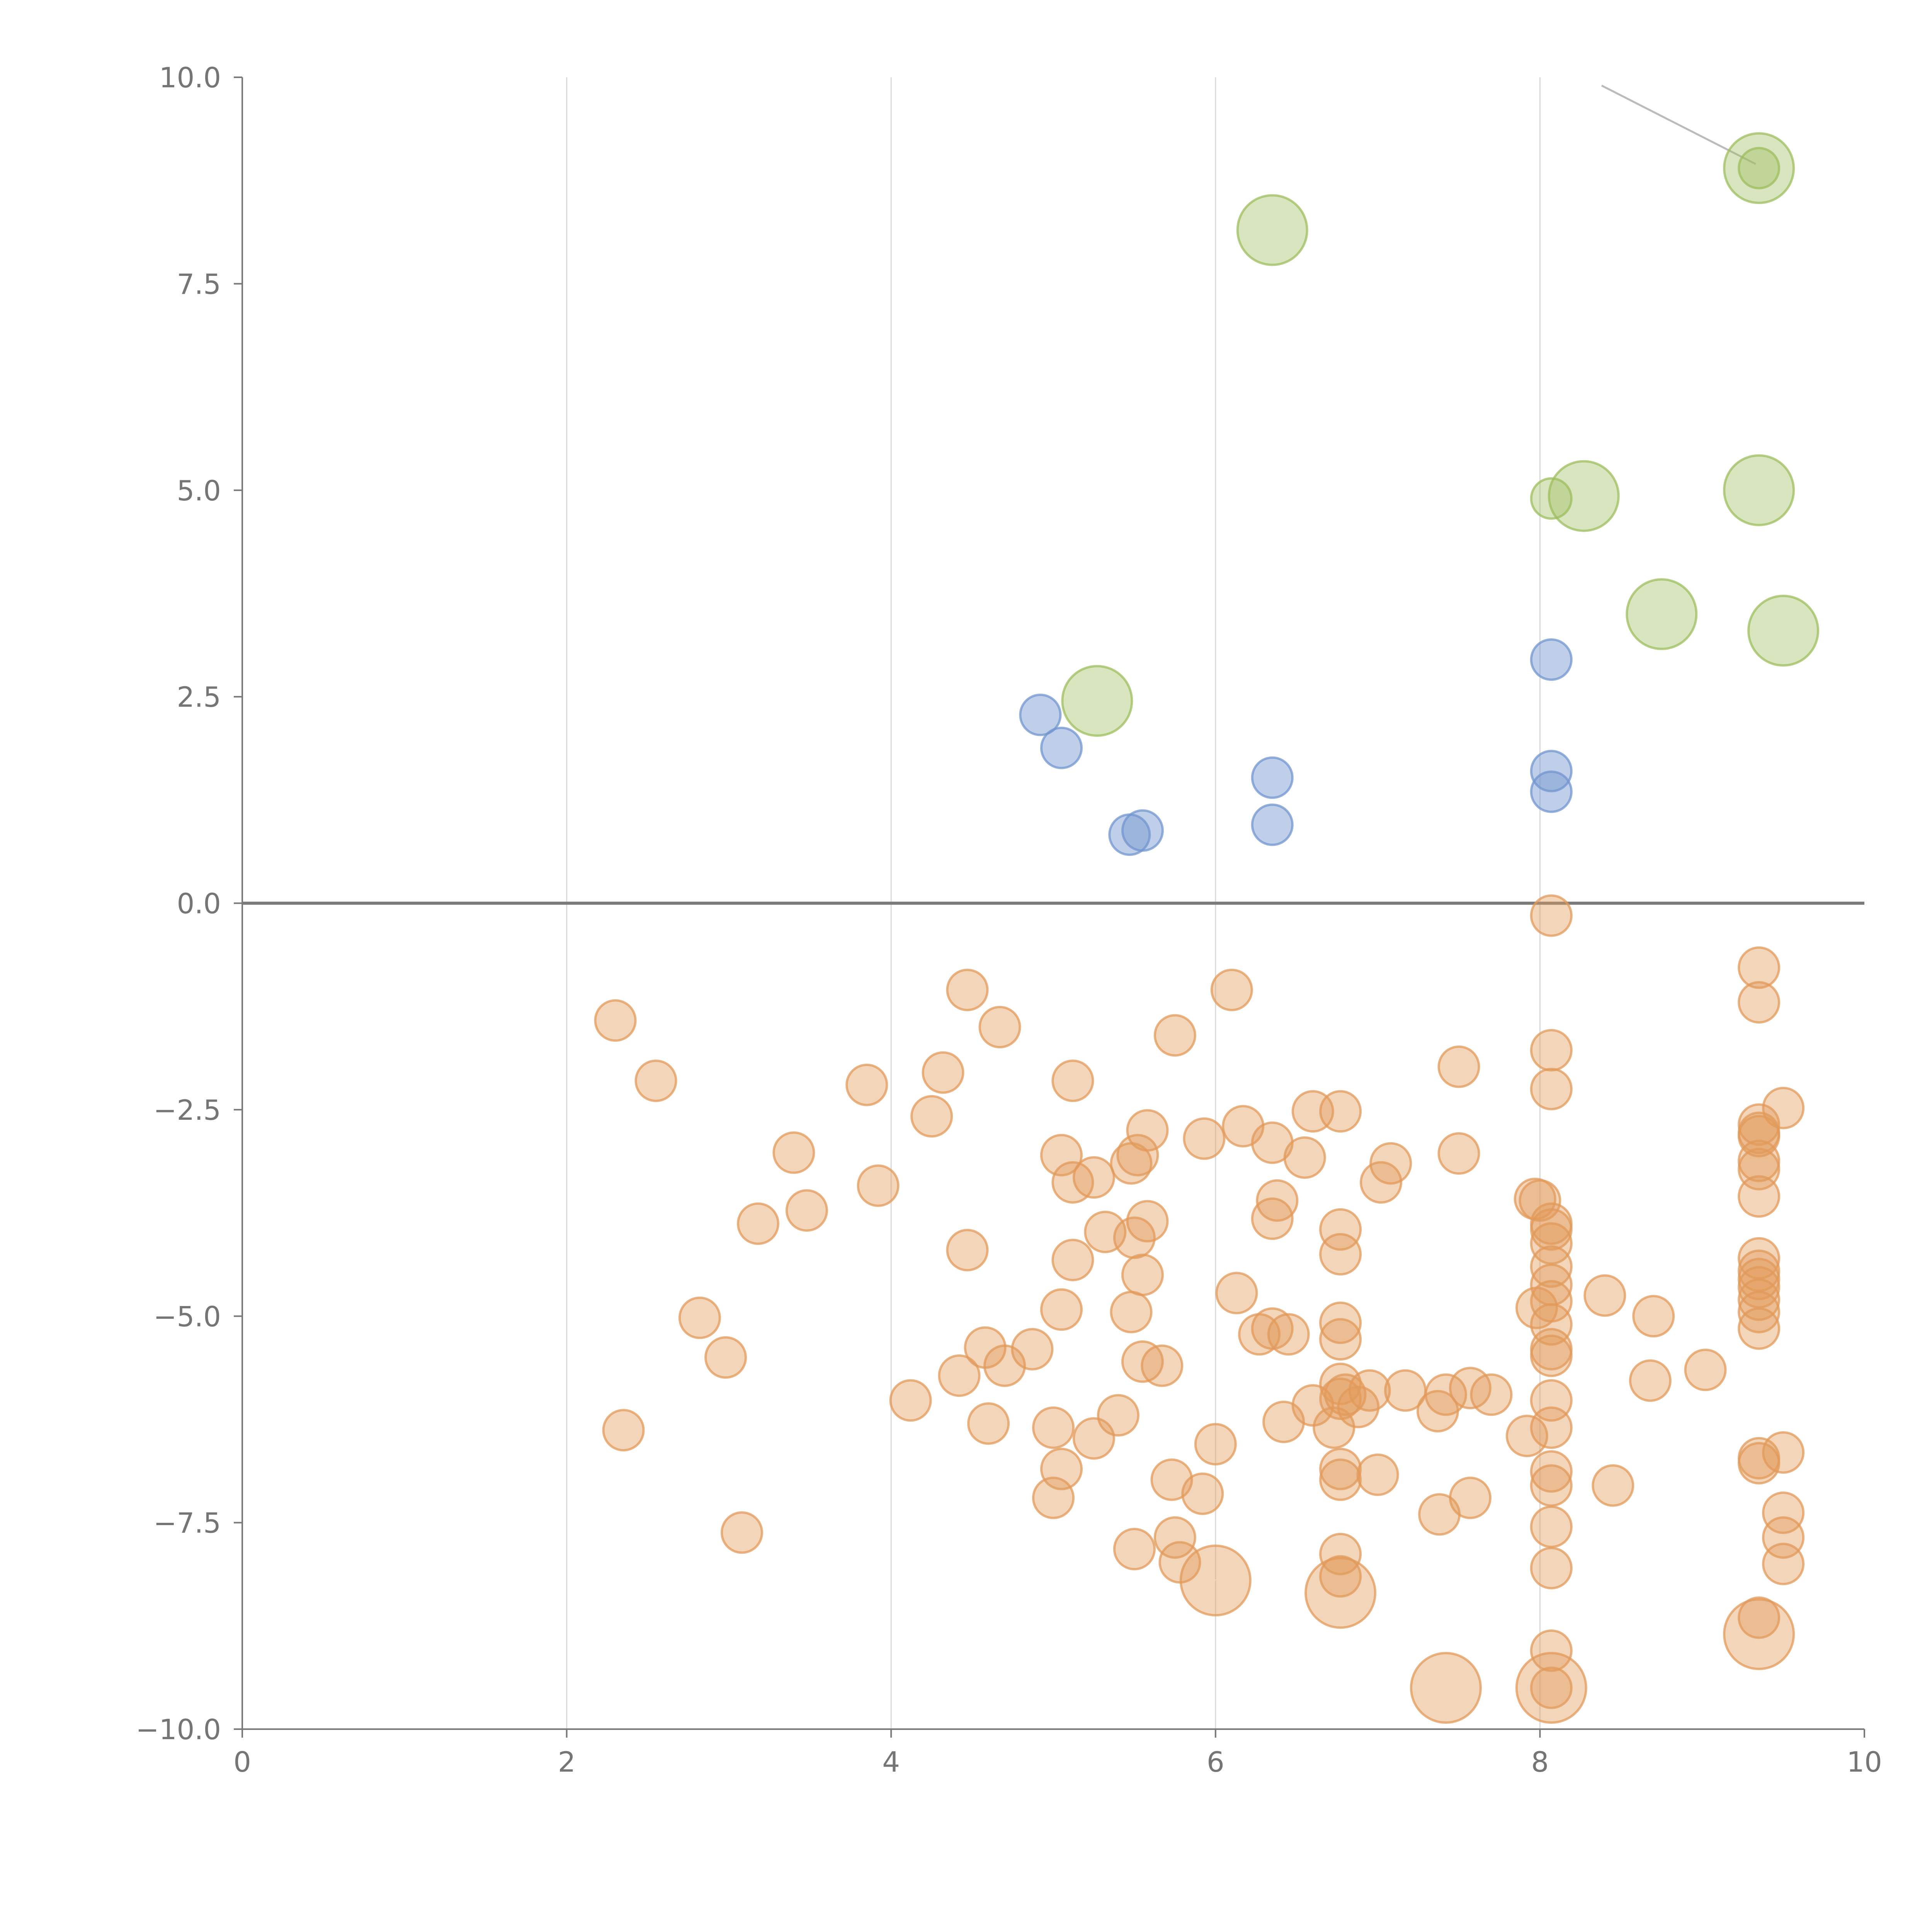 The image size is (1932, 1932). What do you see at coordinates (199, 284) in the screenshot?
I see `y-tick-label: 7.5` at bounding box center [199, 284].